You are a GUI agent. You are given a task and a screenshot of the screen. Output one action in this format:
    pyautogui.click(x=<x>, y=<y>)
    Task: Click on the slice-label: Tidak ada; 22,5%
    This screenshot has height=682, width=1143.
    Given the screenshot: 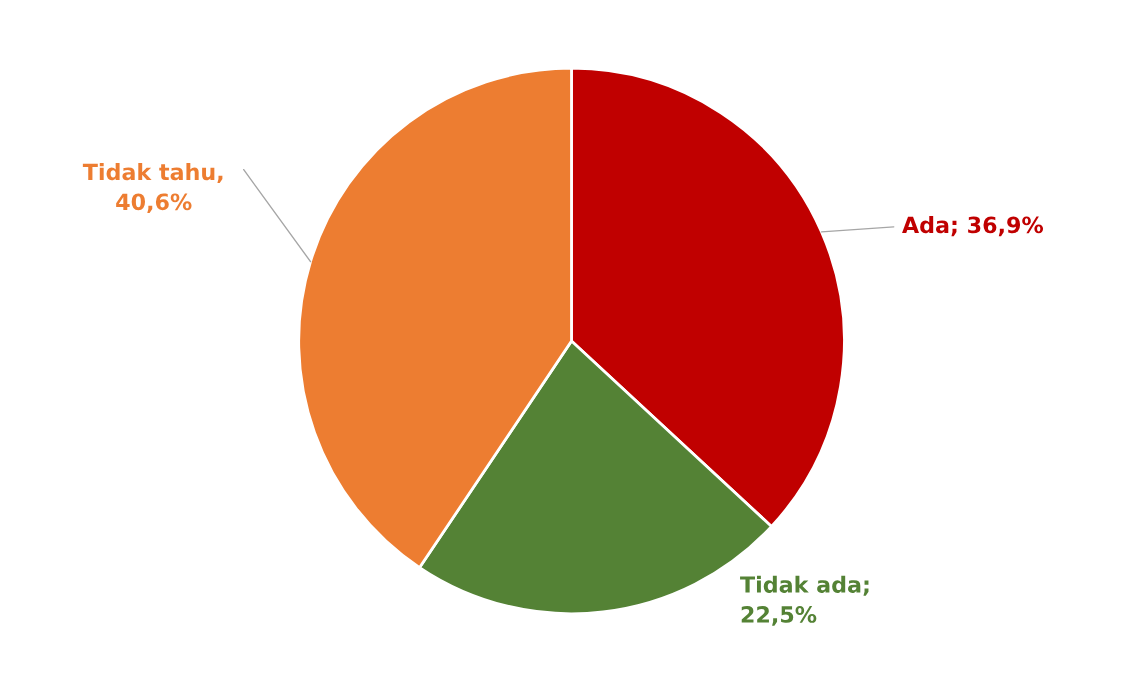 What is the action you would take?
    pyautogui.click(x=804, y=600)
    